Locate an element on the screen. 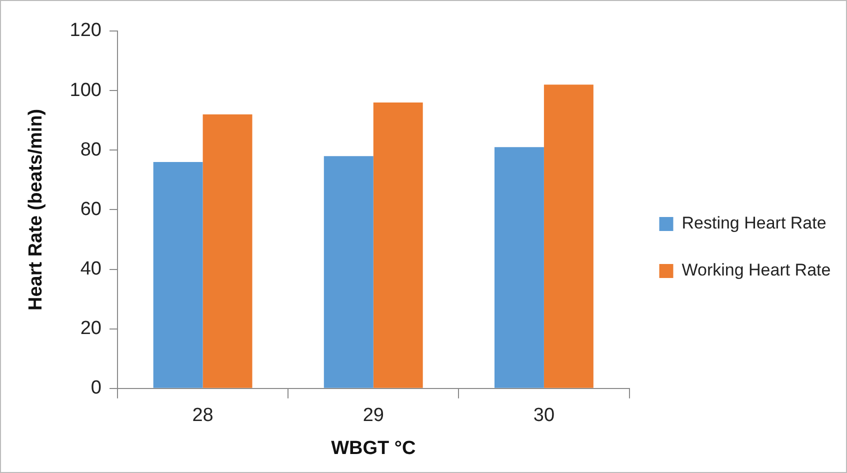 The image size is (847, 473). y-tick-label: 60 is located at coordinates (91, 209).